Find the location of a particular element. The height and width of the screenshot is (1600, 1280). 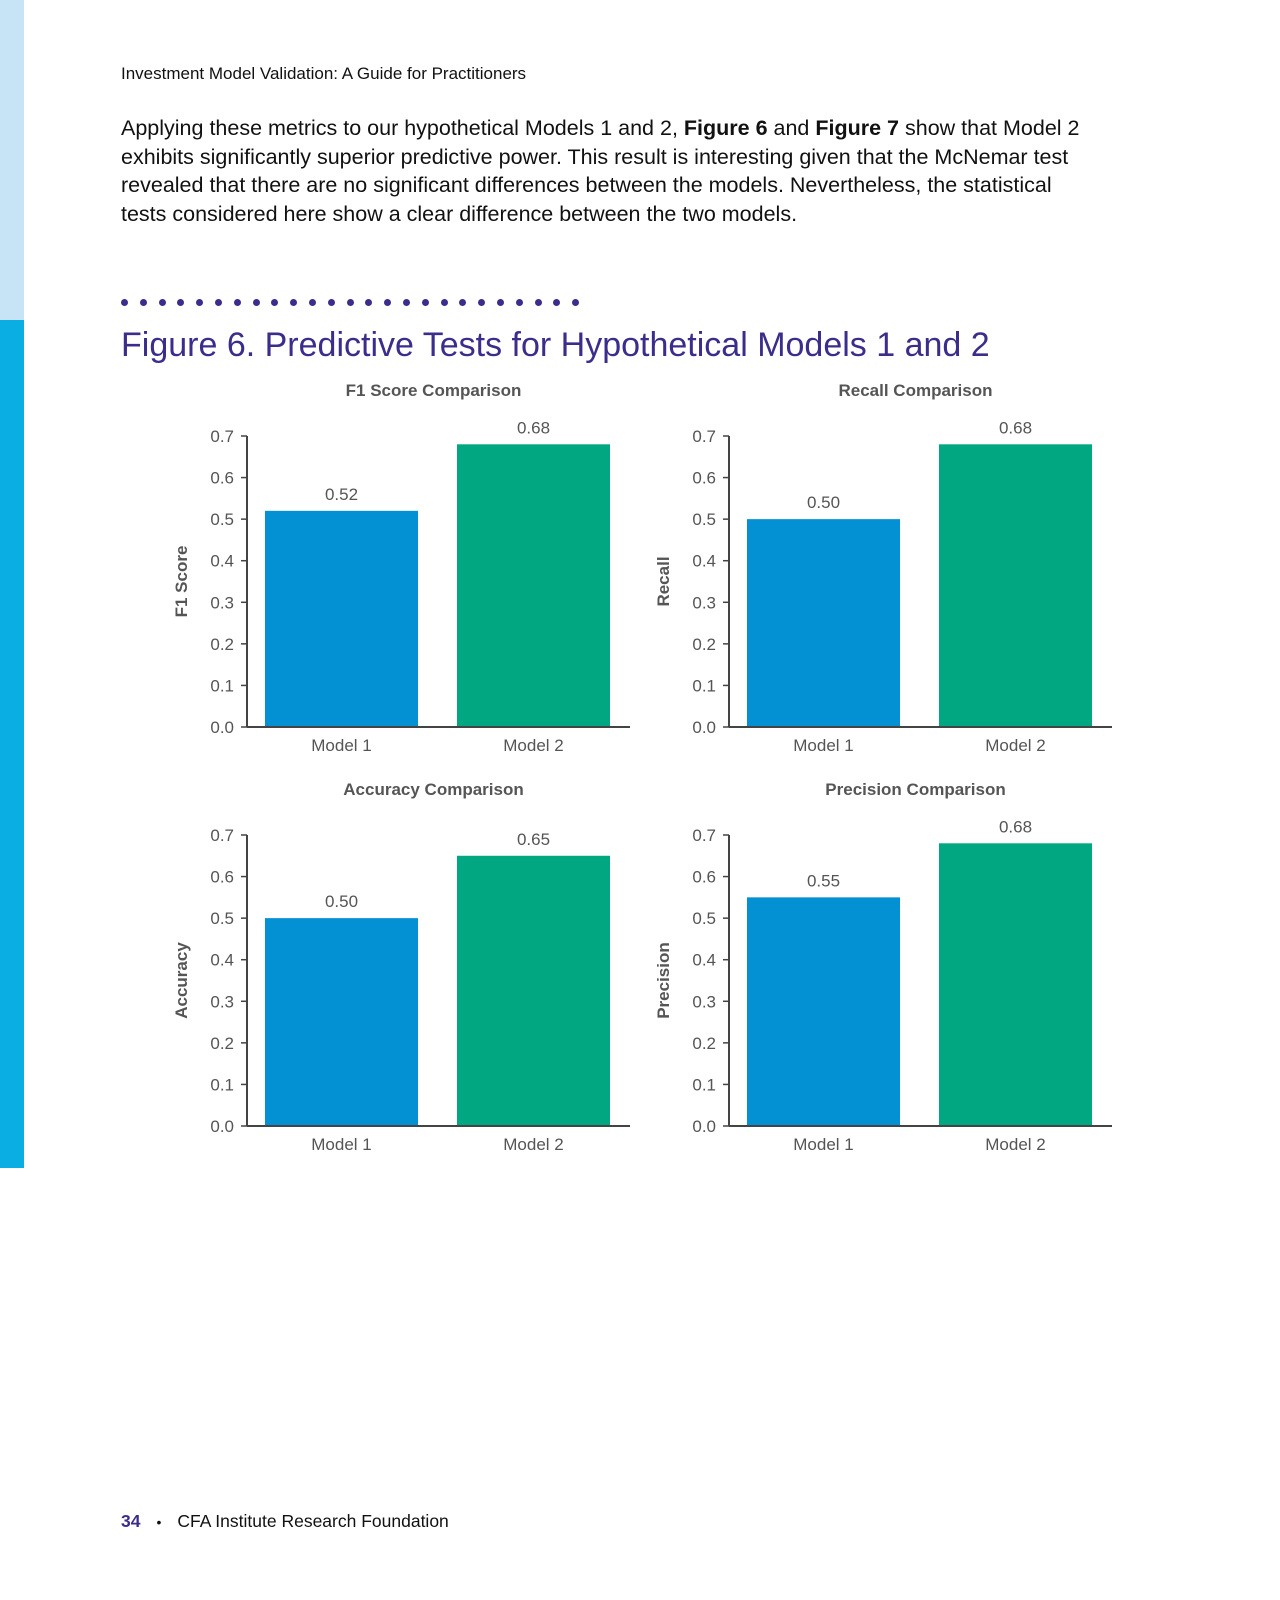

y-axis-label: Accuracy is located at coordinates (181, 980).